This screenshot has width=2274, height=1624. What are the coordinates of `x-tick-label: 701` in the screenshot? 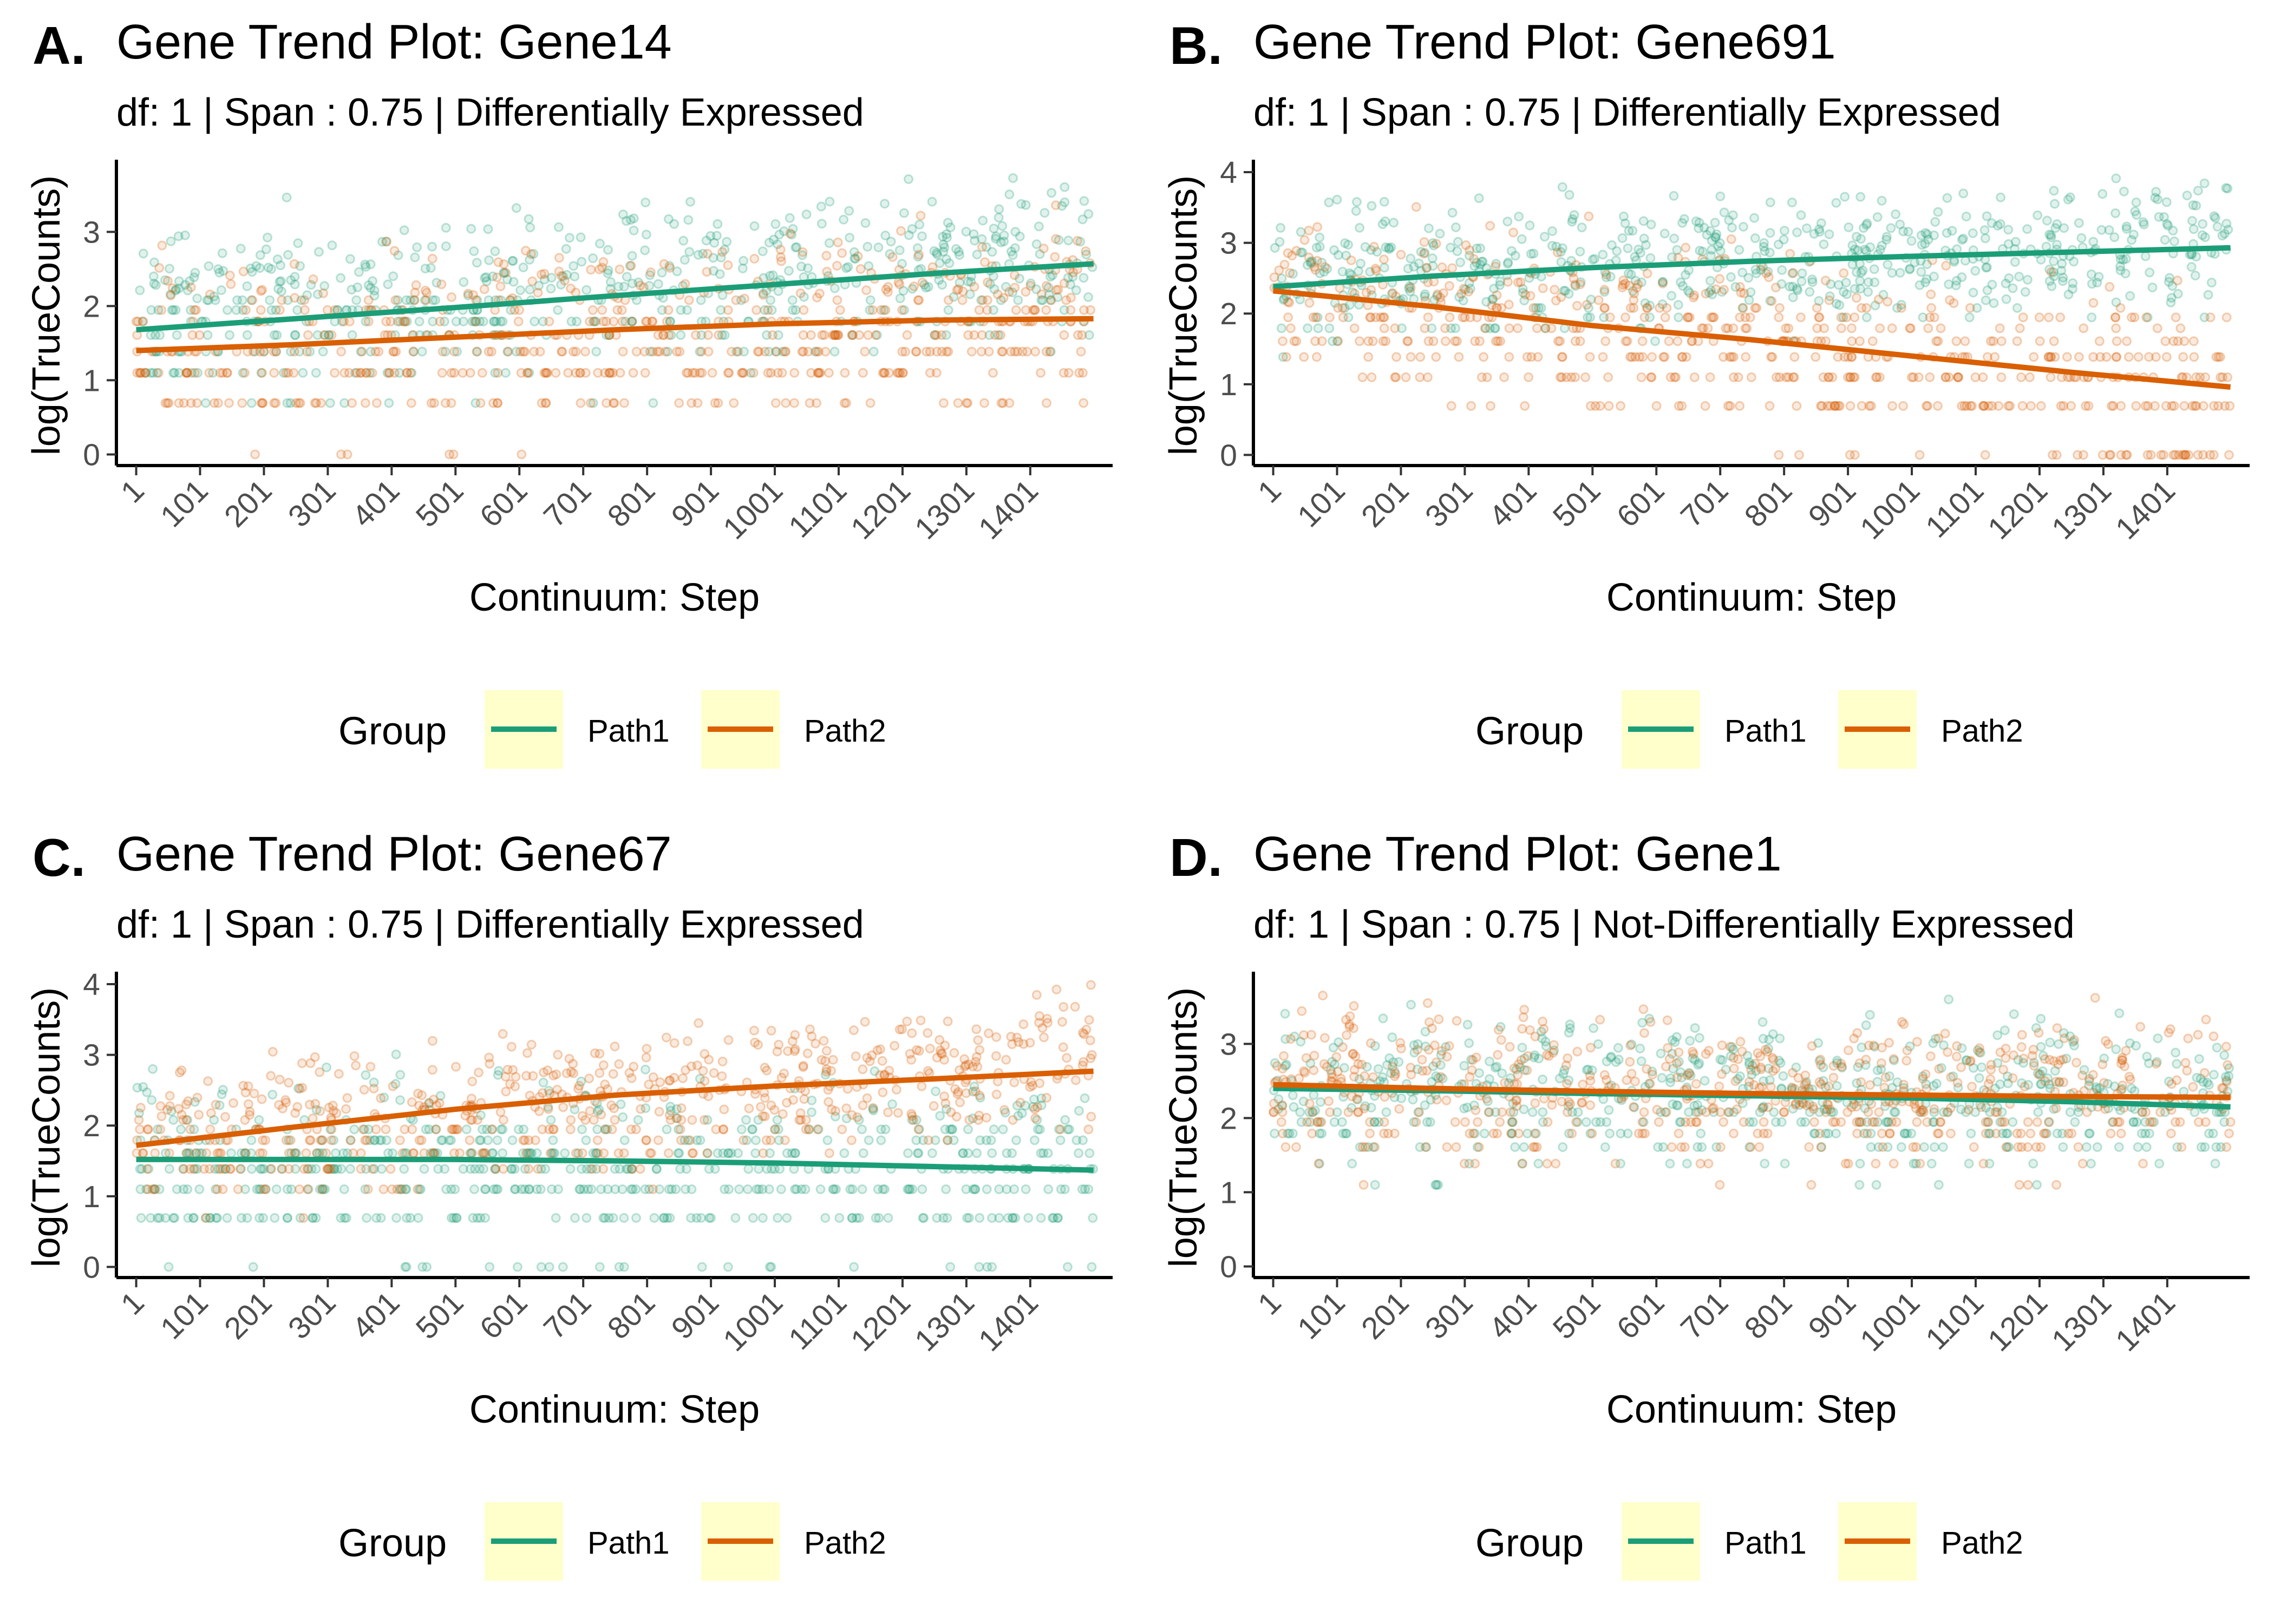 It's located at (568, 503).